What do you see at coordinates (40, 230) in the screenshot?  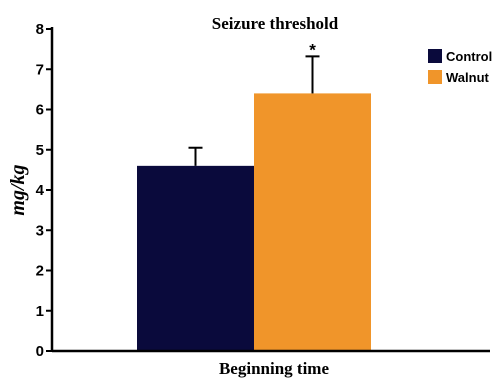 I see `y-tick-label: 3` at bounding box center [40, 230].